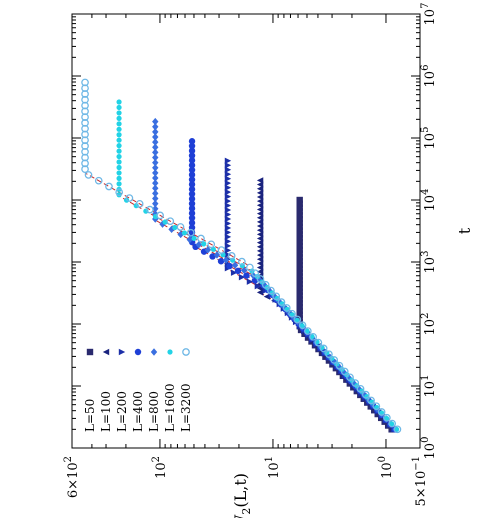 The image size is (491, 518). I want to click on y-tick-label: 5×10−1, so click(420, 481).